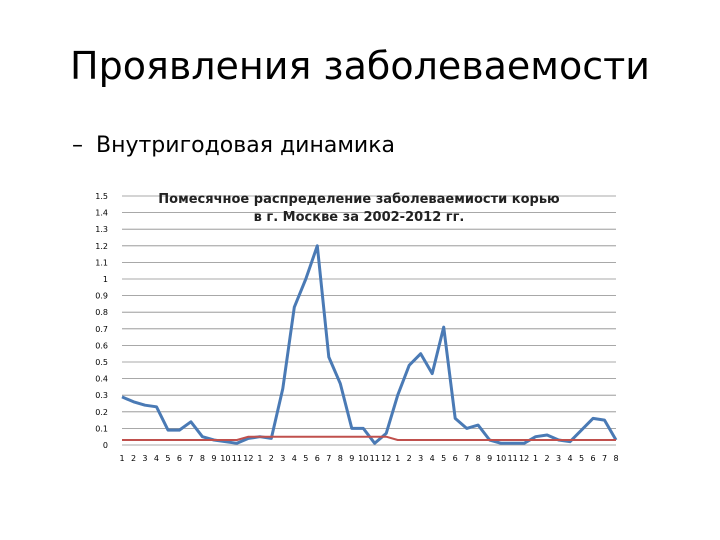  What do you see at coordinates (101, 362) in the screenshot?
I see `y-tick-label: 0.5` at bounding box center [101, 362].